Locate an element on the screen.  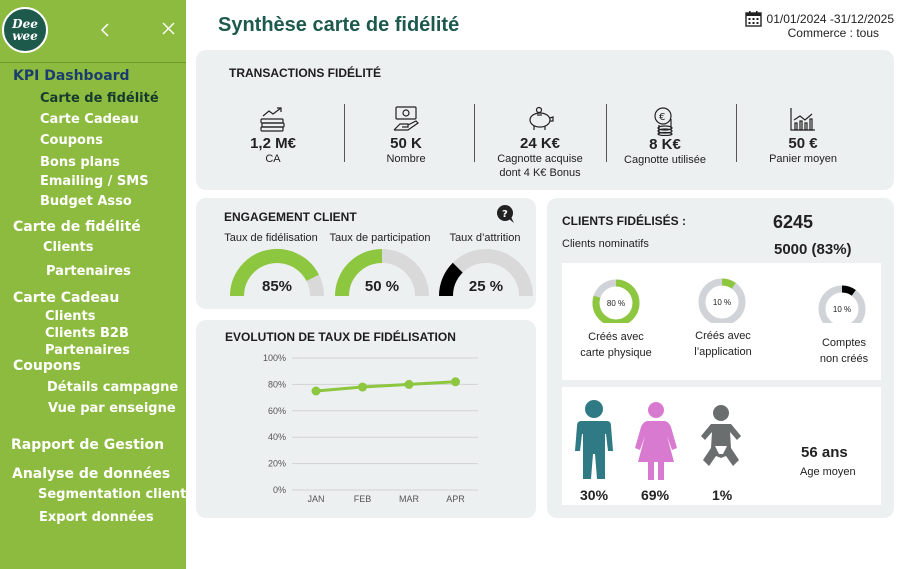
y-tick-label: 0% is located at coordinates (279, 490).